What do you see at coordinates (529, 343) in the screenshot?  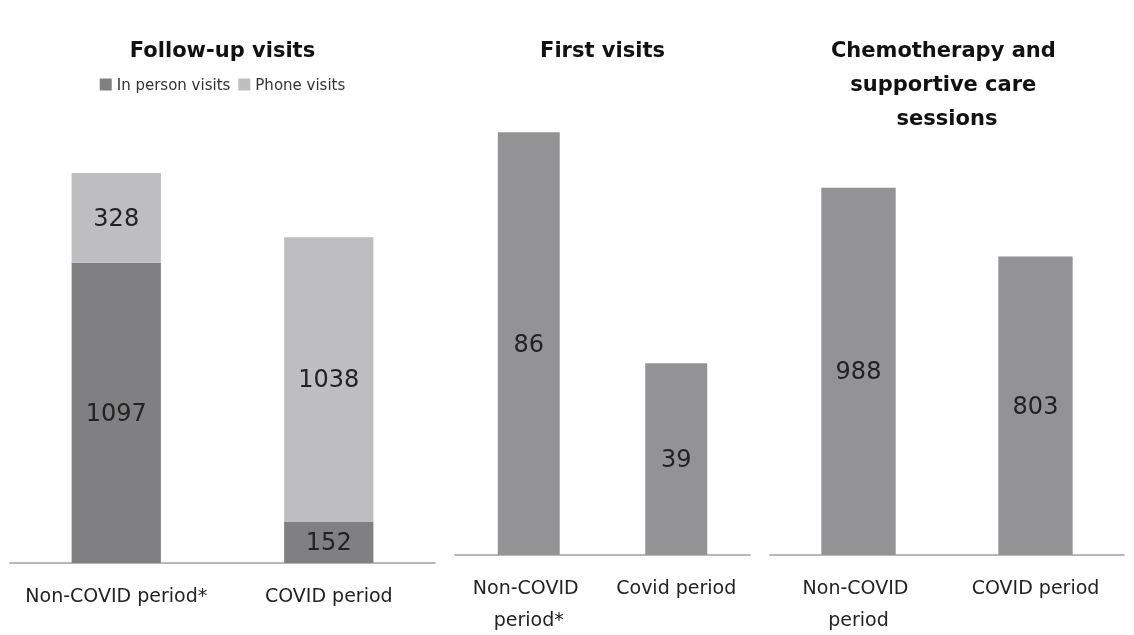 I see `data-label: 86` at bounding box center [529, 343].